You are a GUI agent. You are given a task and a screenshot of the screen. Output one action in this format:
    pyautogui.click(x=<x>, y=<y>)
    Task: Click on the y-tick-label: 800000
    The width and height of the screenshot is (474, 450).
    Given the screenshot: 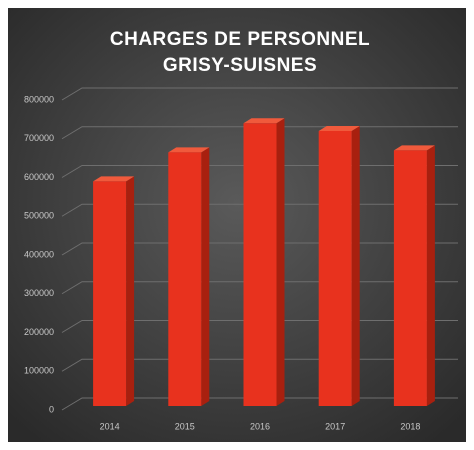 What is the action you would take?
    pyautogui.click(x=39, y=99)
    